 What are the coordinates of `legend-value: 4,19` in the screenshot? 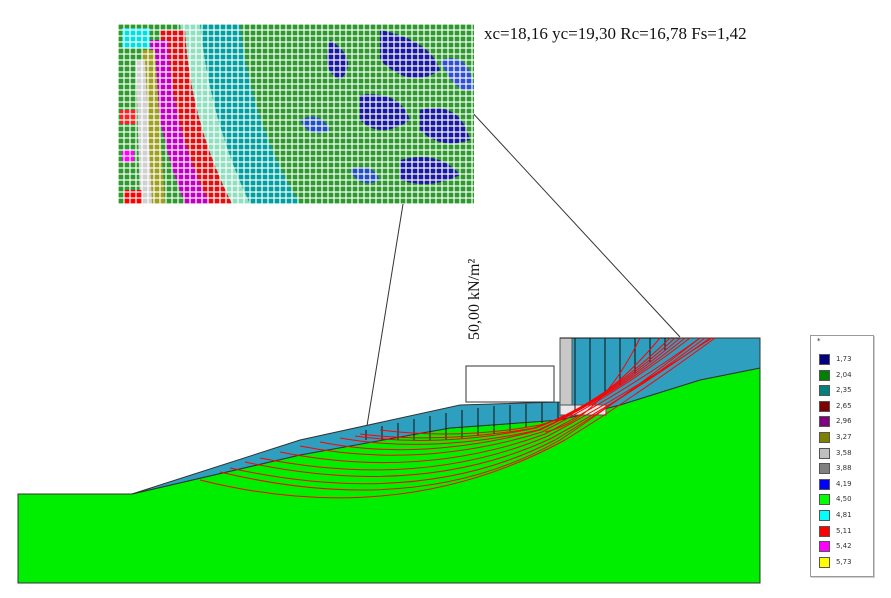 It's located at (844, 483).